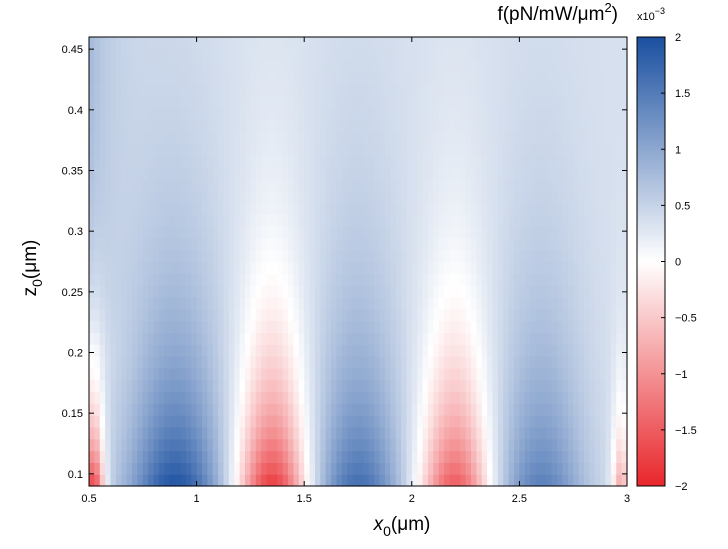 This screenshot has width=728, height=549. Describe the element at coordinates (304, 499) in the screenshot. I see `x-tick-label: 1.5` at that location.